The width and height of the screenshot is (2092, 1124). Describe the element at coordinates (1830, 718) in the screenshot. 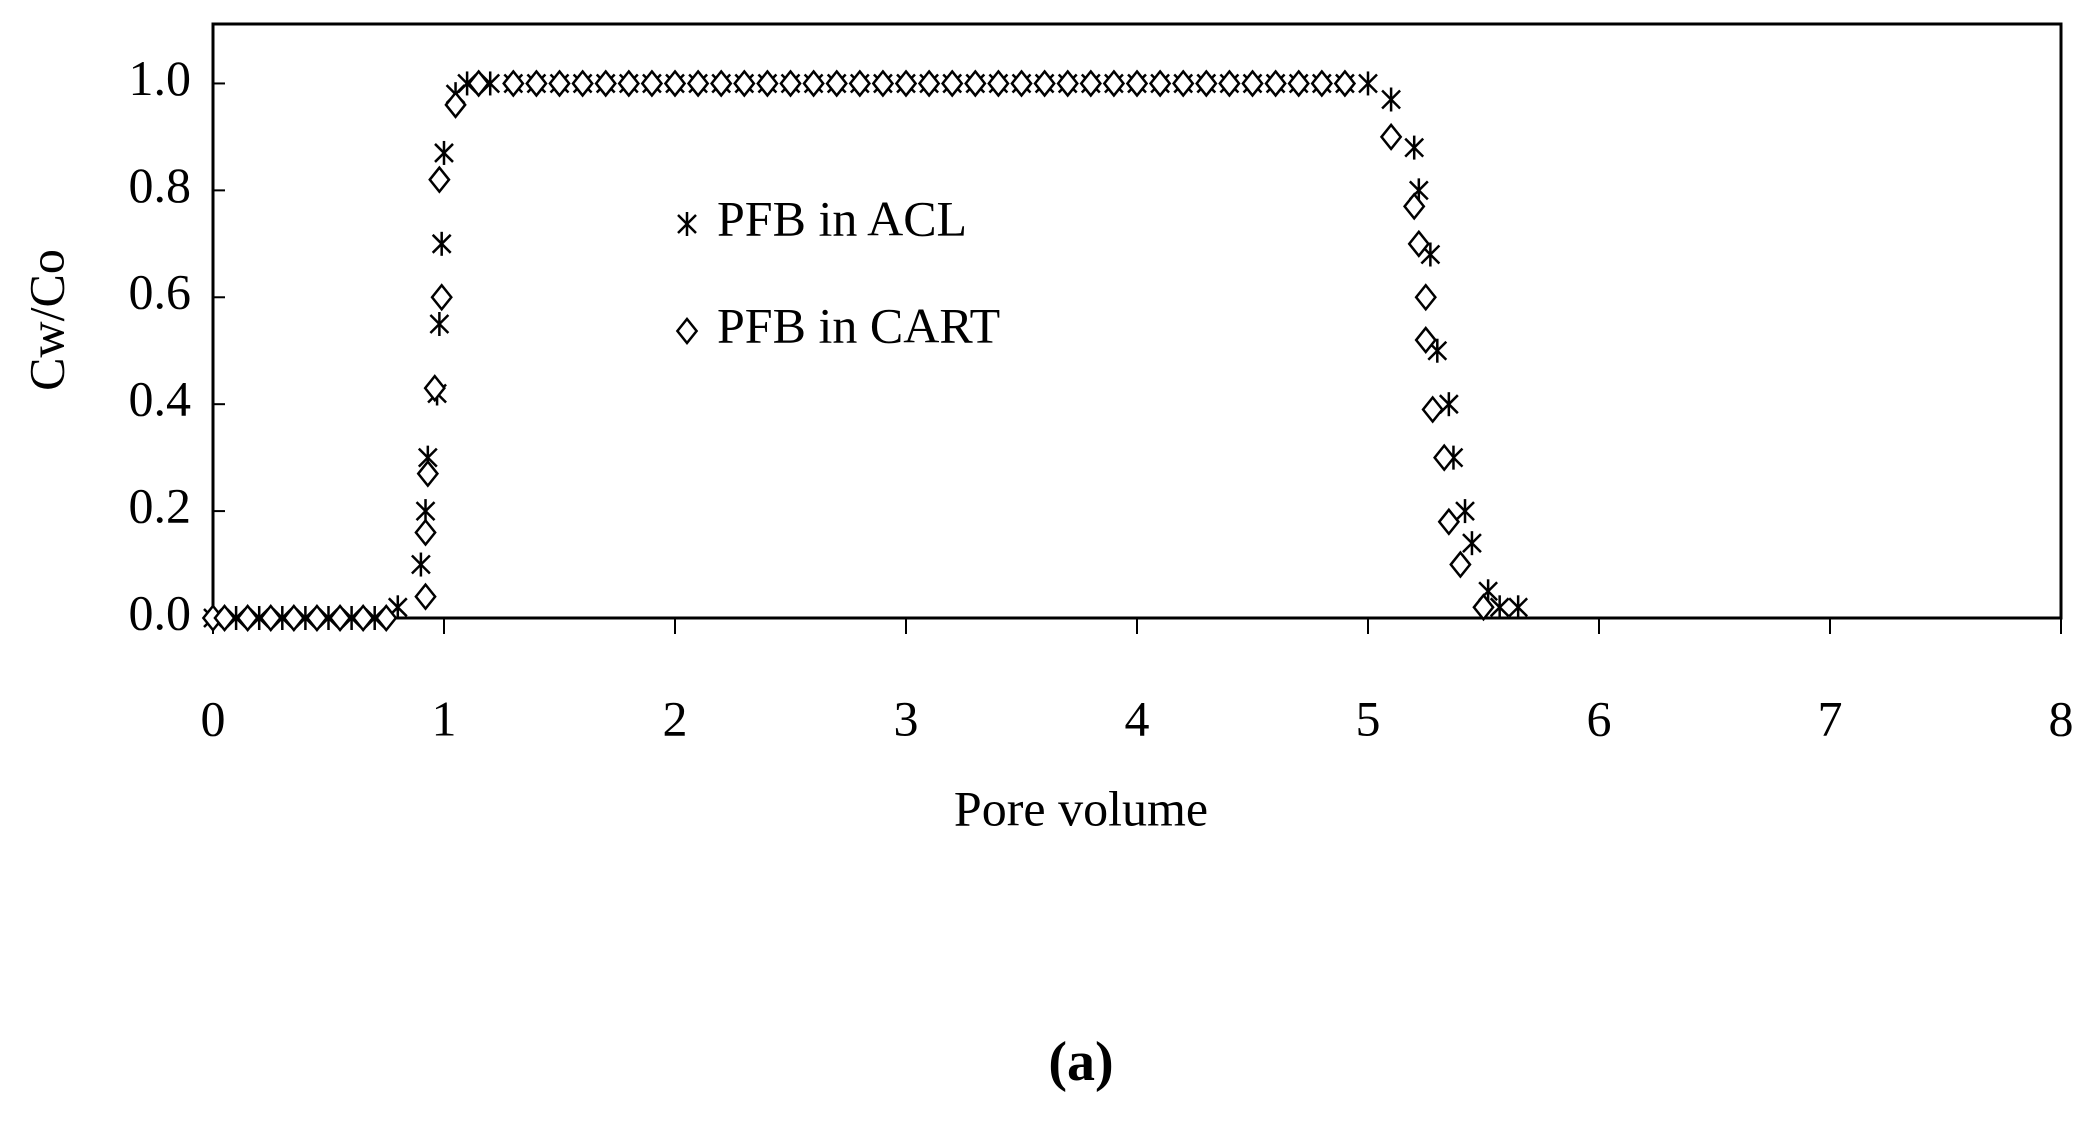

I see `x-tick-label: 7` at that location.